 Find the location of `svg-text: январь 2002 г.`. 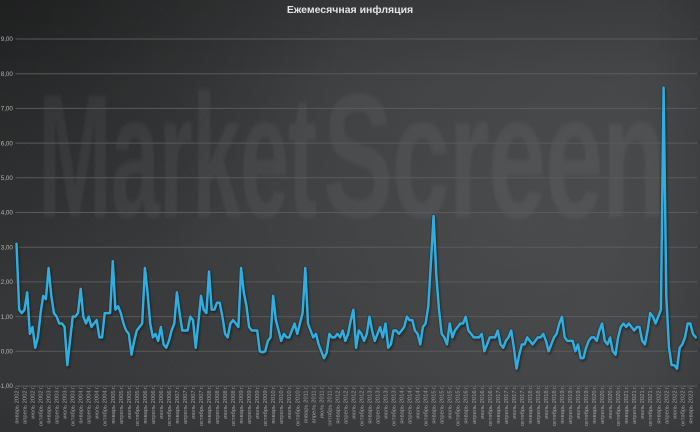

svg-text: январь 2002 г. is located at coordinates (18, 404).